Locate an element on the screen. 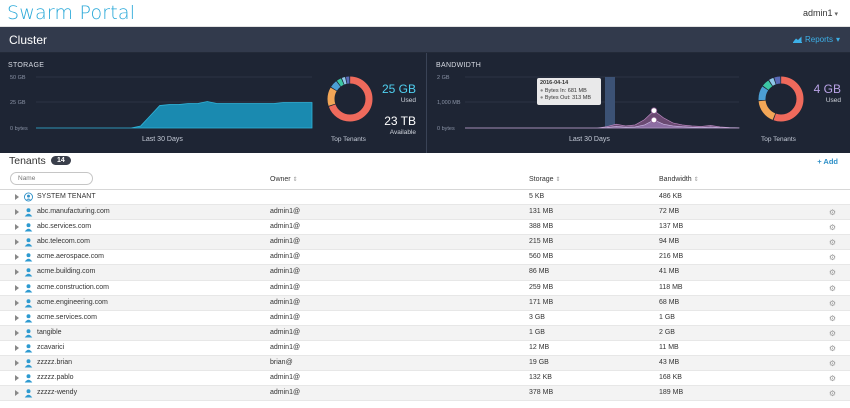 The image size is (850, 408). table-row: zzzzz.pablo admin1@ 132 KB 168 KB ⚙ is located at coordinates (425, 379).